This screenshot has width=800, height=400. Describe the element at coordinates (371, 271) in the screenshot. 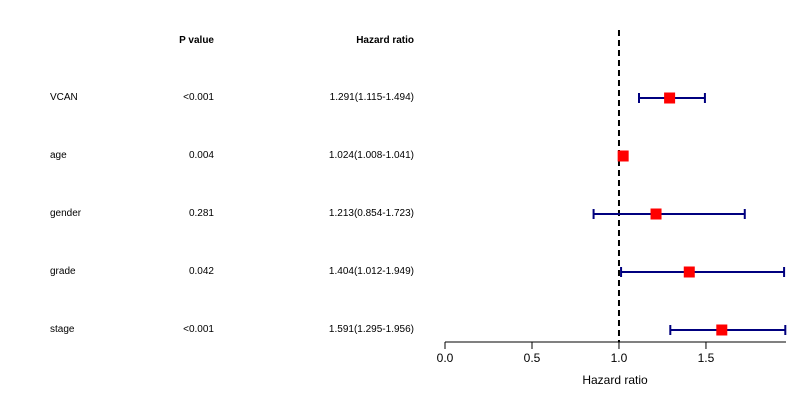

I see `hazard-ratio-cell: 1.404(1.012-1.949)` at that location.